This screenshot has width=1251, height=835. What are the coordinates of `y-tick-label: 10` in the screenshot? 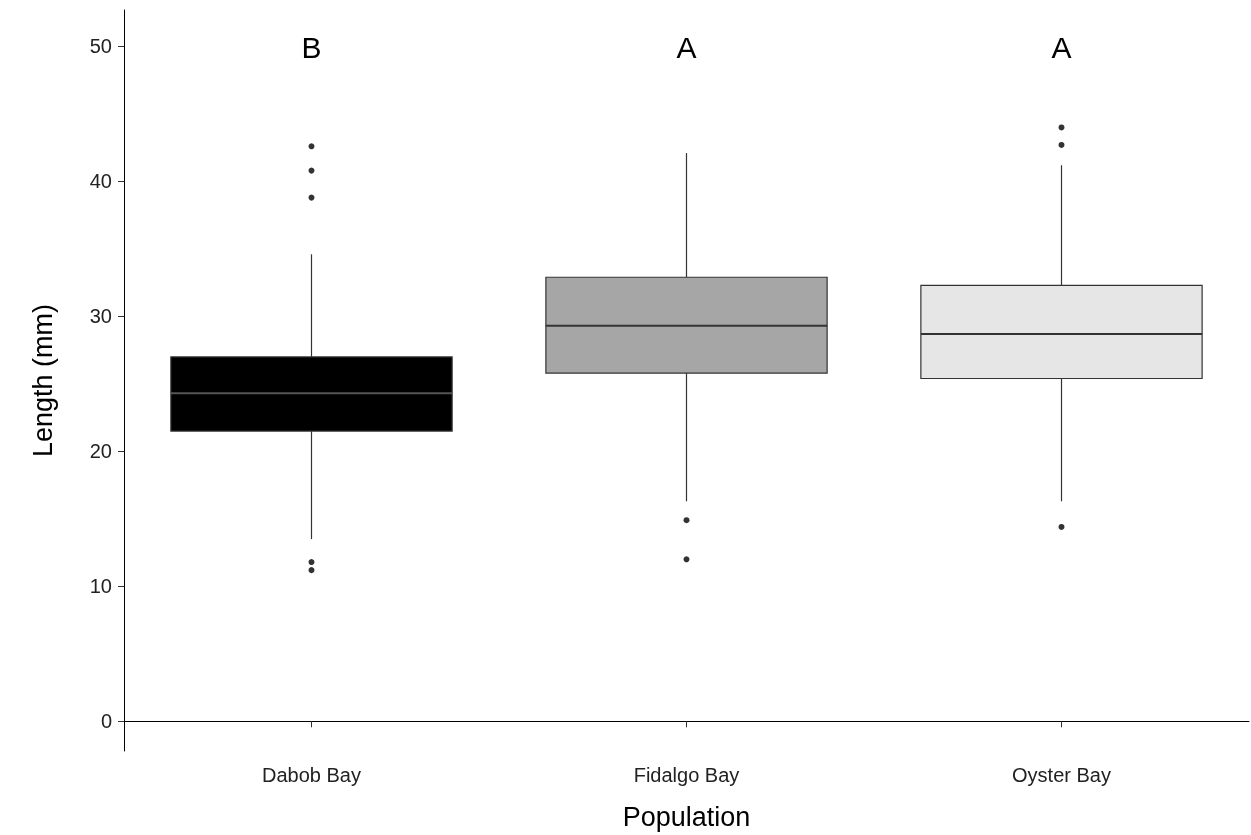 It's located at (100, 586).